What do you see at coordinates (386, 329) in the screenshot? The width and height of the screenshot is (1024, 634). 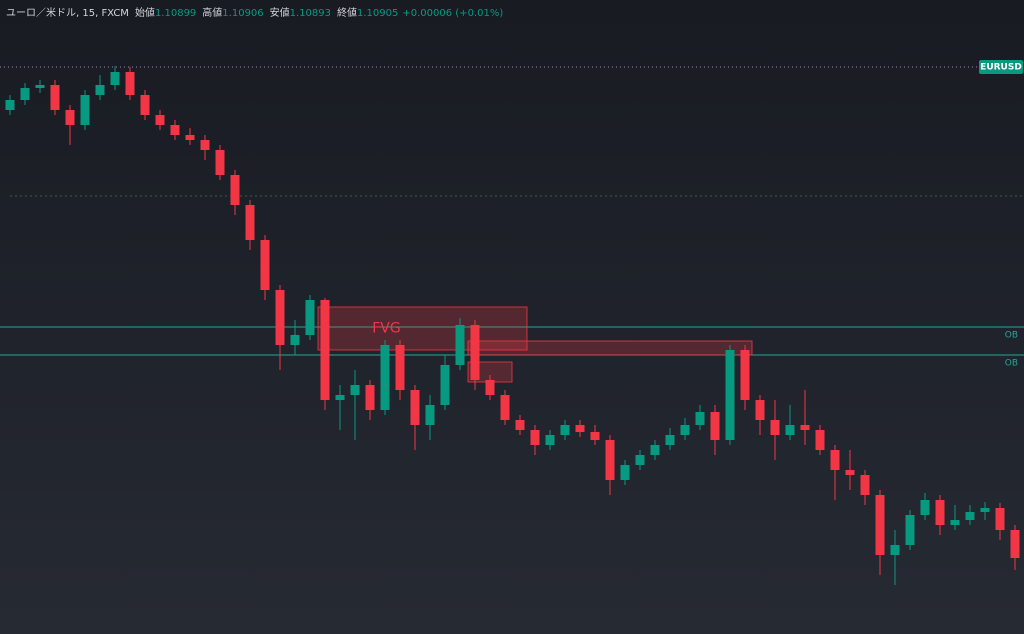 I see `zone-label: FVG` at bounding box center [386, 329].